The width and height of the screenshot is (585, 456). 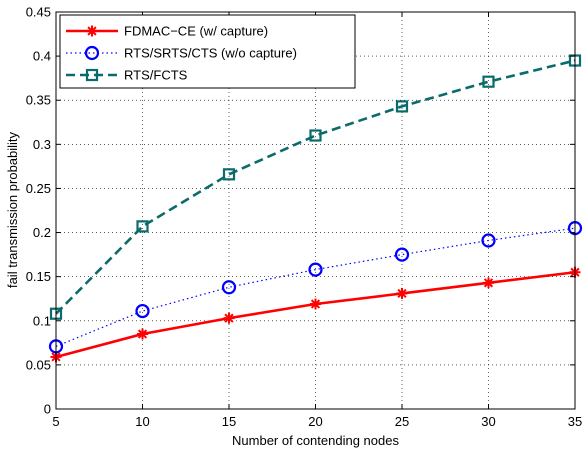 I want to click on legend-item: RTS/FCTS, so click(x=127, y=75).